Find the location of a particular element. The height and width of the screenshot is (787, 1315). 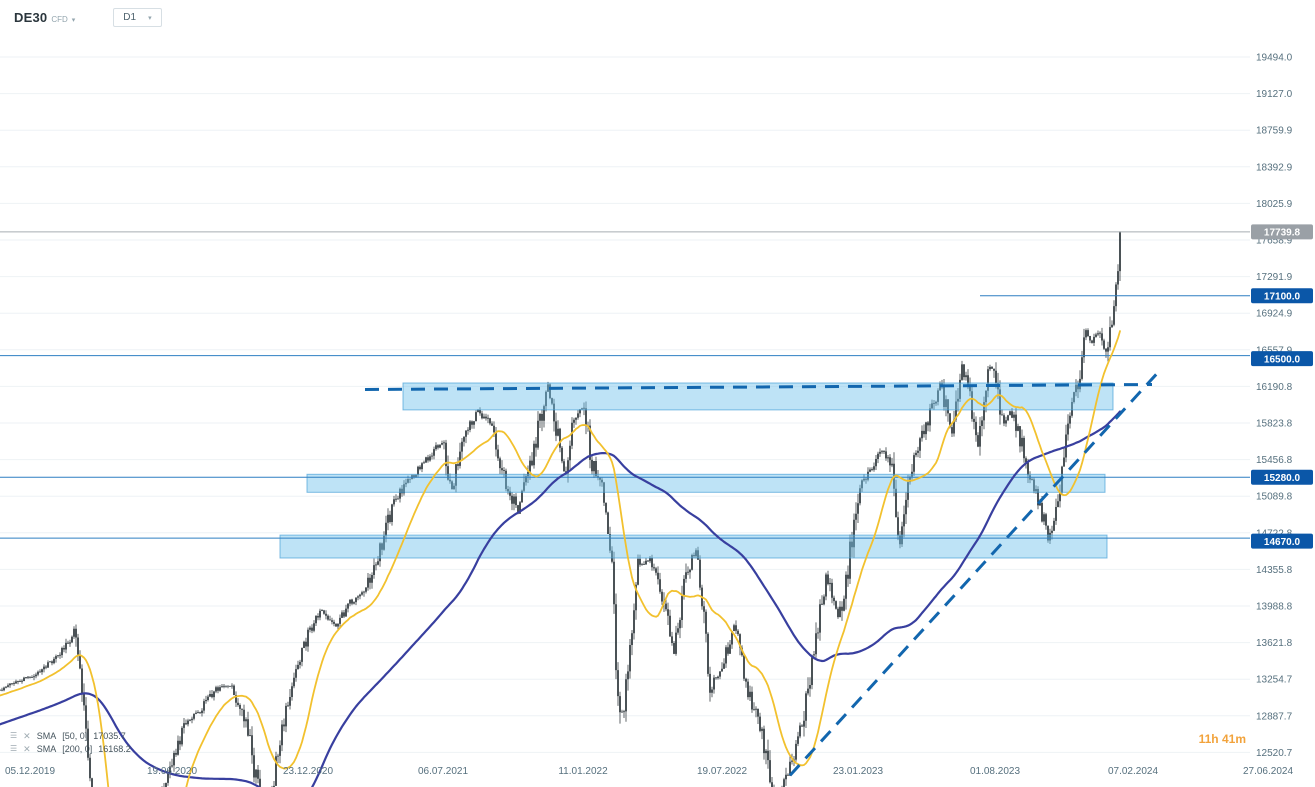

y-axis-label: 13988.8 is located at coordinates (1274, 607).